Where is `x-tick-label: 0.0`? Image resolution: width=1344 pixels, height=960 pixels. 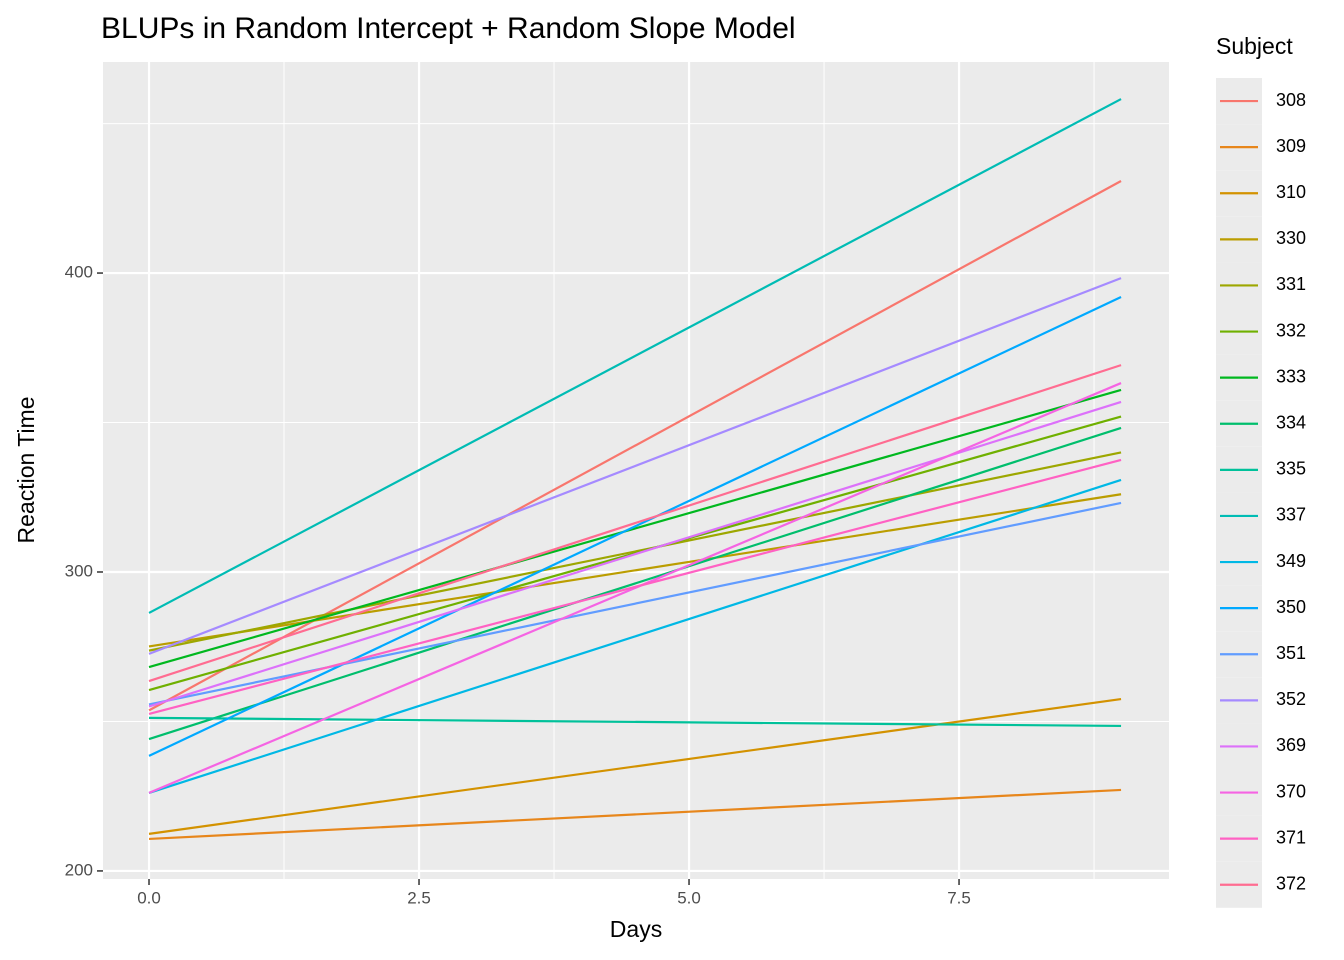 x-tick-label: 0.0 is located at coordinates (149, 897).